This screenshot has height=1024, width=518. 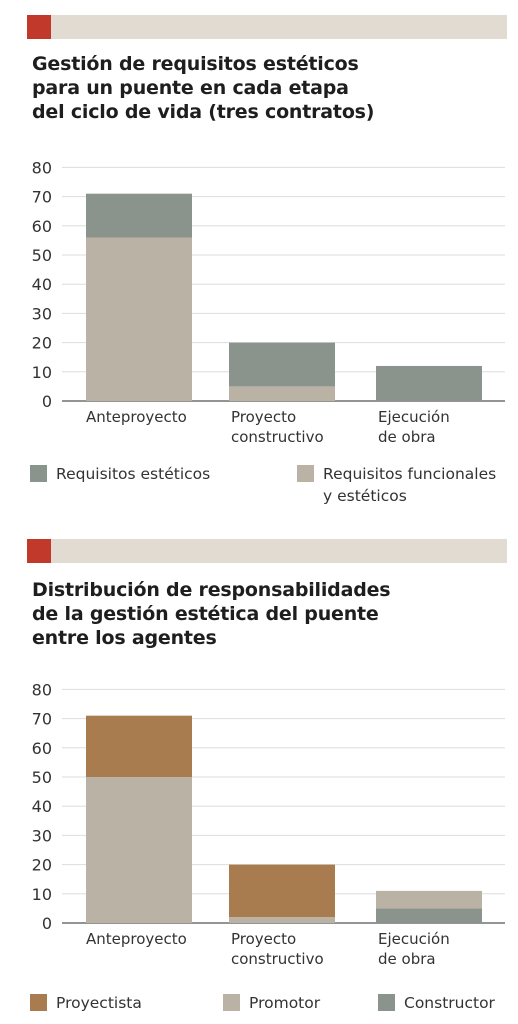 I want to click on legend-item: Promotor, so click(x=271, y=1003).